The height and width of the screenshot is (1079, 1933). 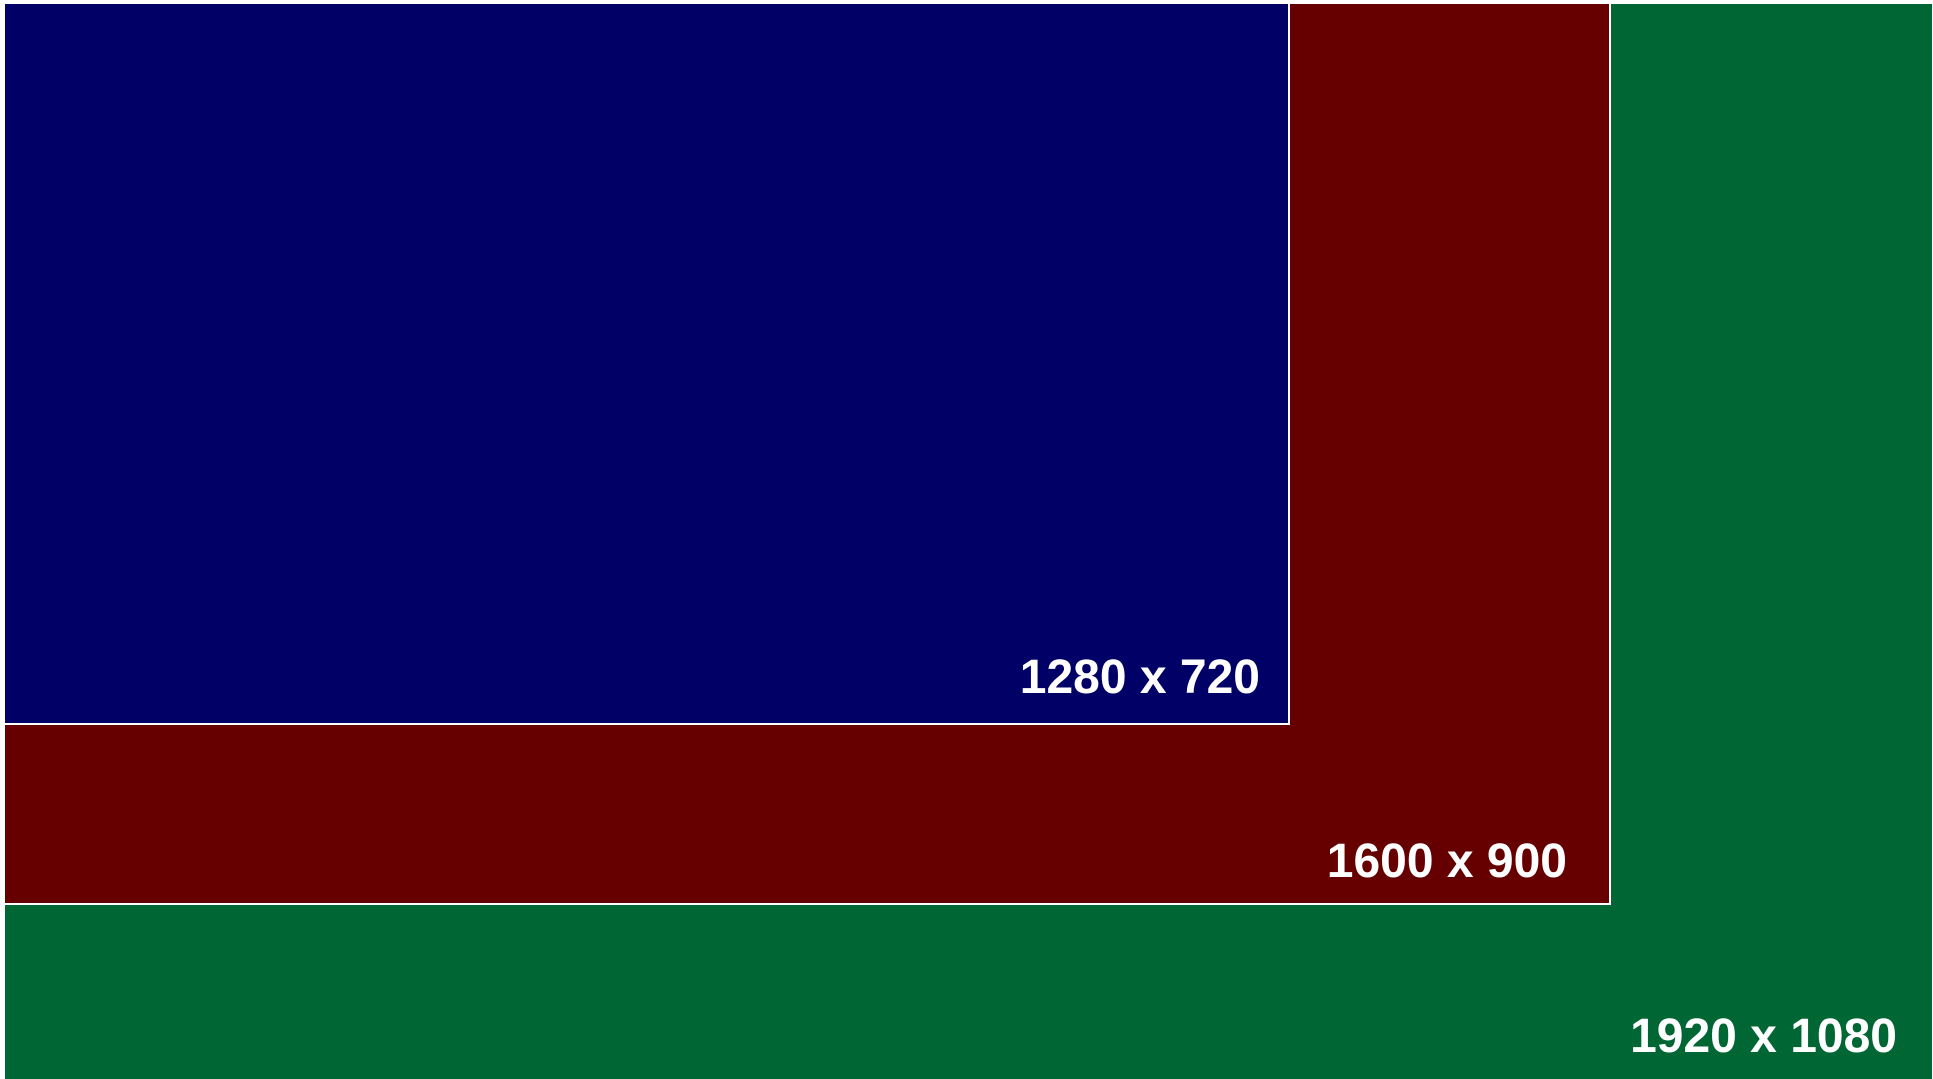 What do you see at coordinates (1446, 861) in the screenshot?
I see `resolution-label-1600x900: 1600 x 900` at bounding box center [1446, 861].